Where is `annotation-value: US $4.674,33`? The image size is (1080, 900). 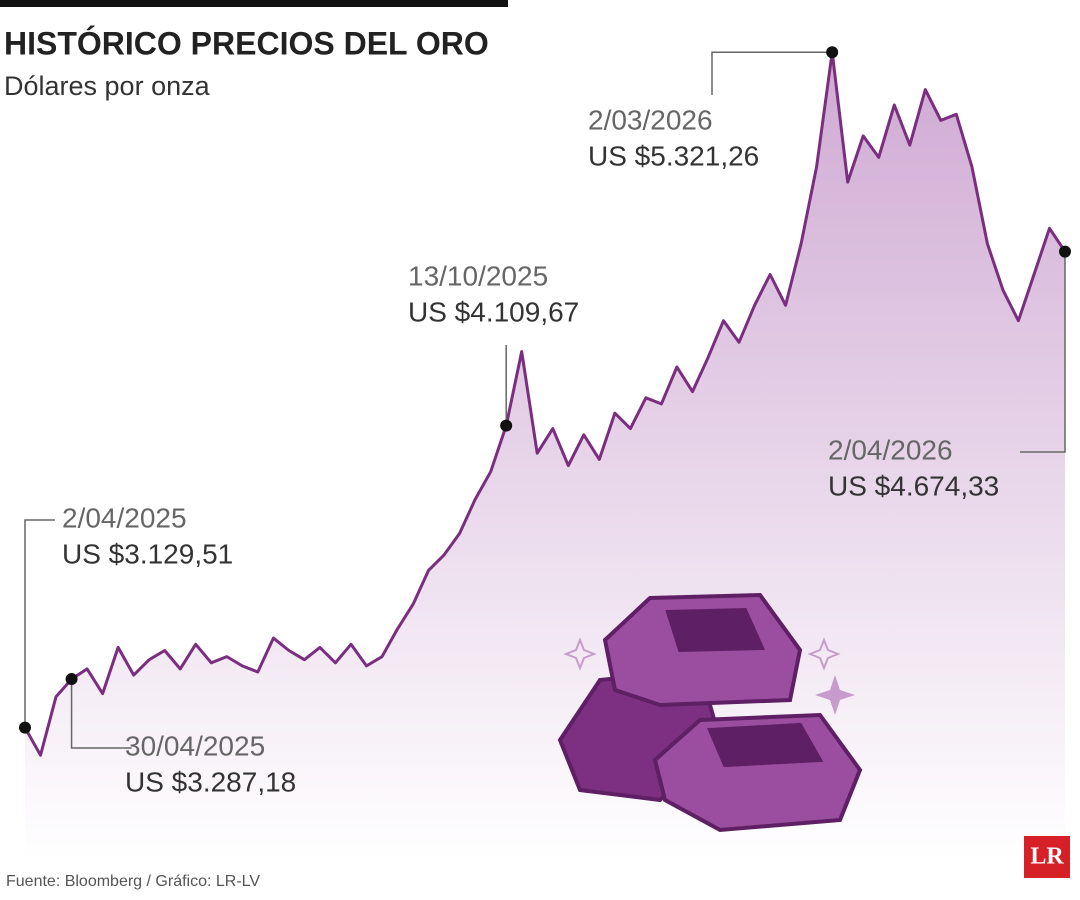 annotation-value: US $4.674,33 is located at coordinates (913, 485).